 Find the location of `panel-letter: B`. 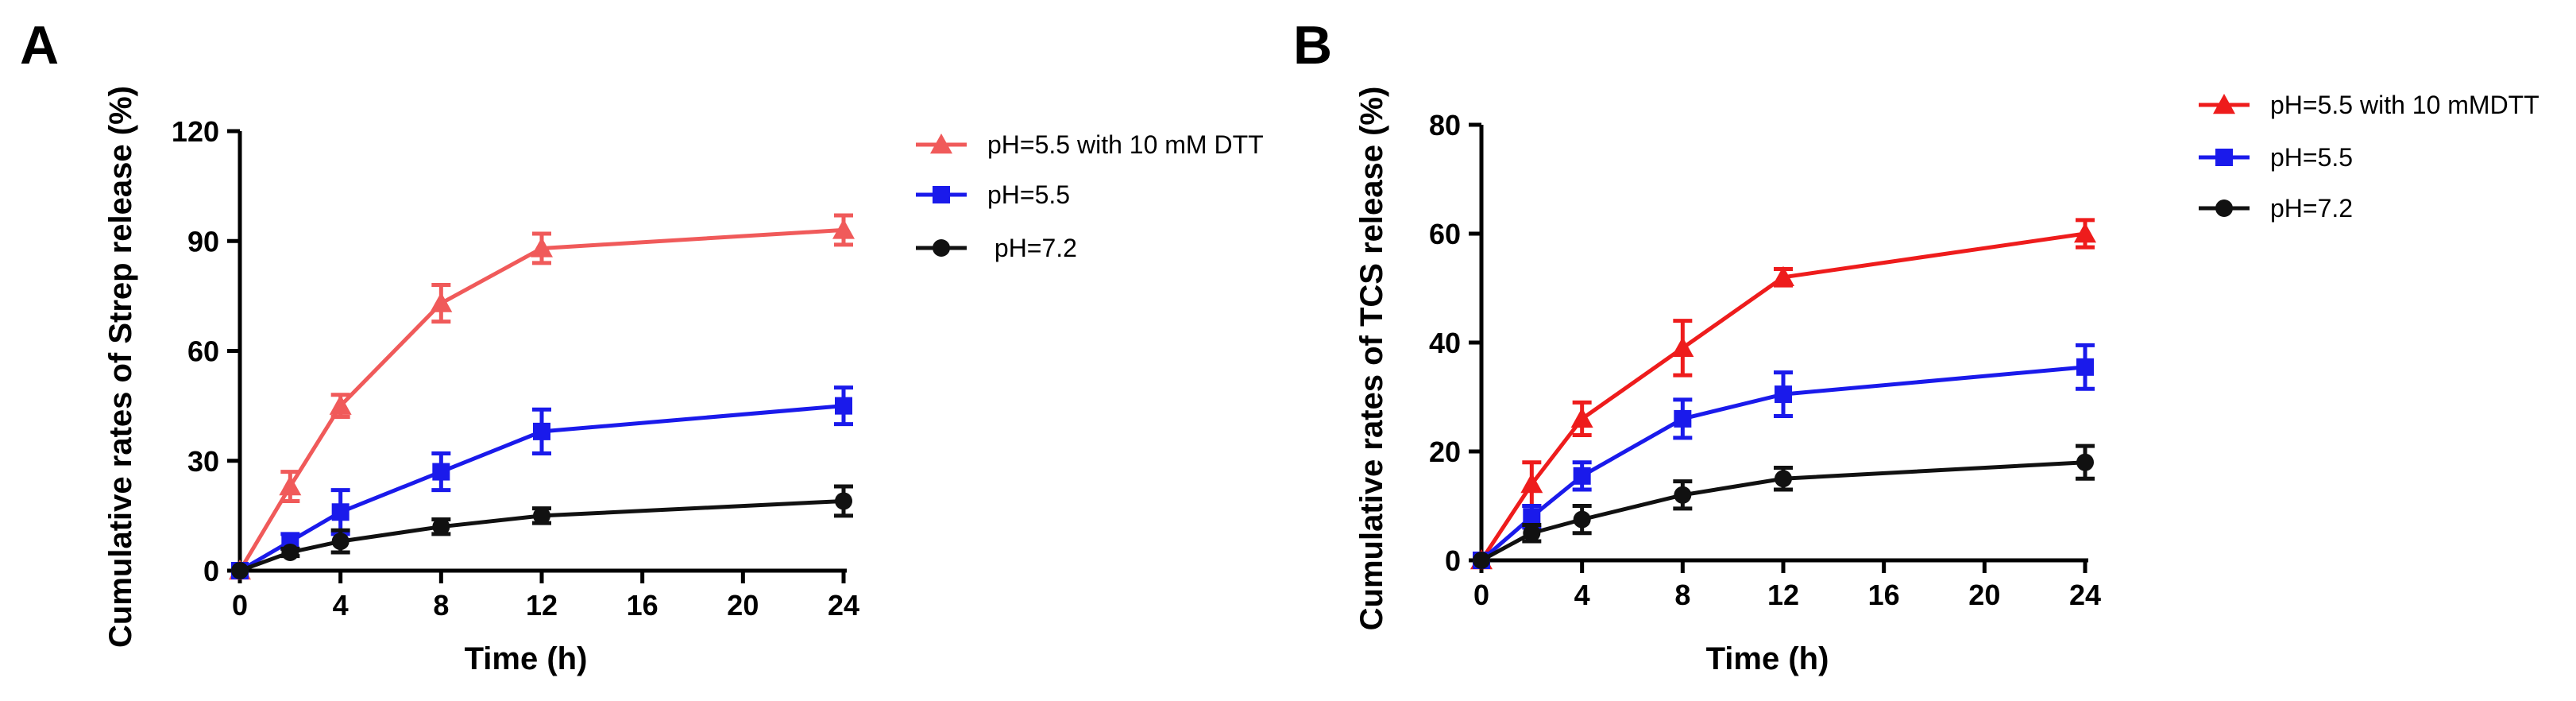

panel-letter: B is located at coordinates (1312, 45).